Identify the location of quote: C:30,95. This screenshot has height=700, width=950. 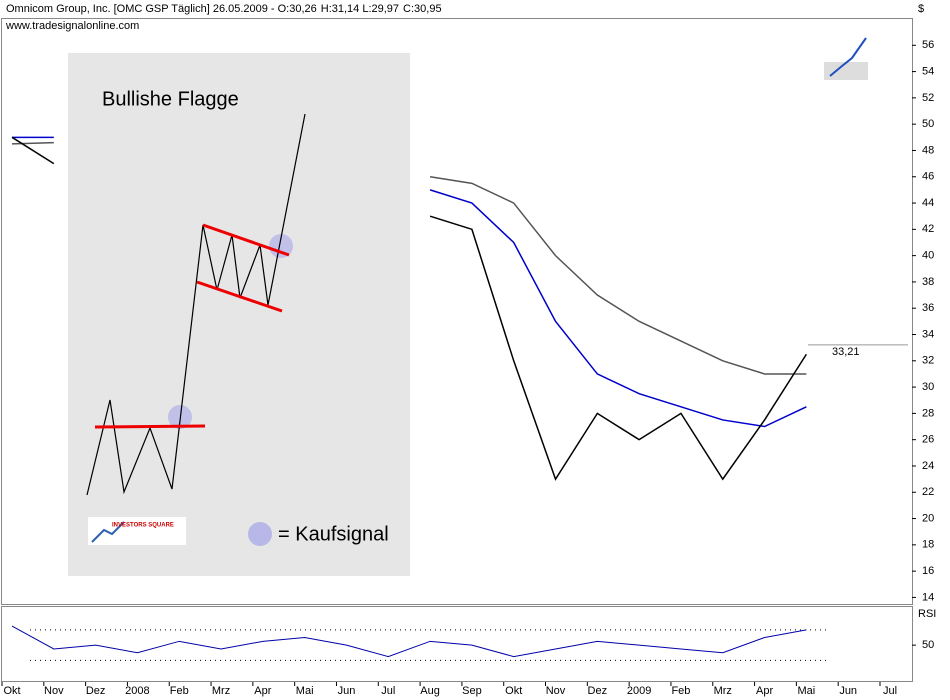
(422, 9).